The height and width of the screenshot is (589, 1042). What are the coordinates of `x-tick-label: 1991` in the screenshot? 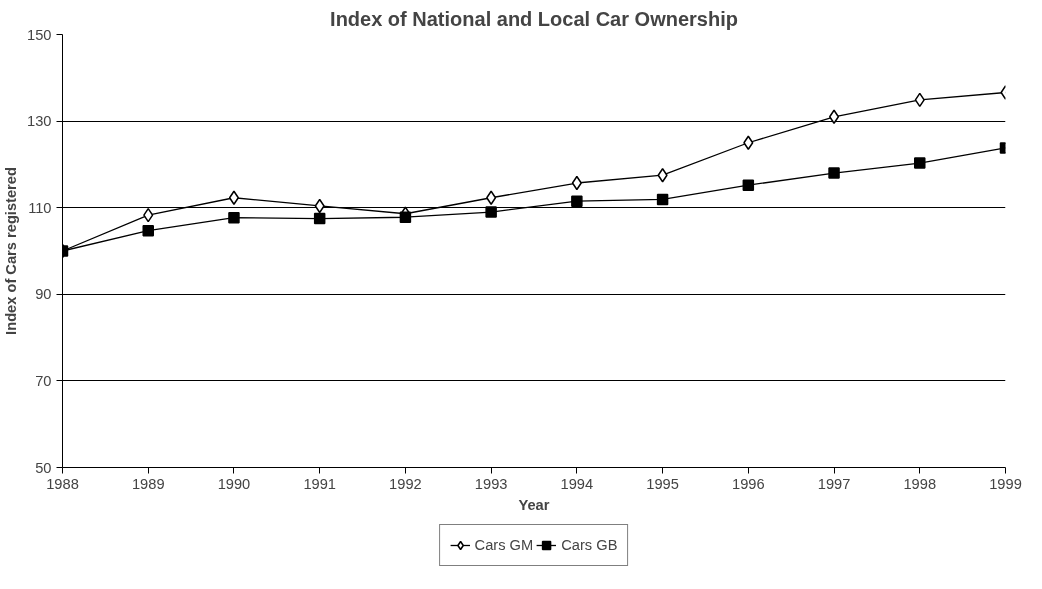 It's located at (319, 483).